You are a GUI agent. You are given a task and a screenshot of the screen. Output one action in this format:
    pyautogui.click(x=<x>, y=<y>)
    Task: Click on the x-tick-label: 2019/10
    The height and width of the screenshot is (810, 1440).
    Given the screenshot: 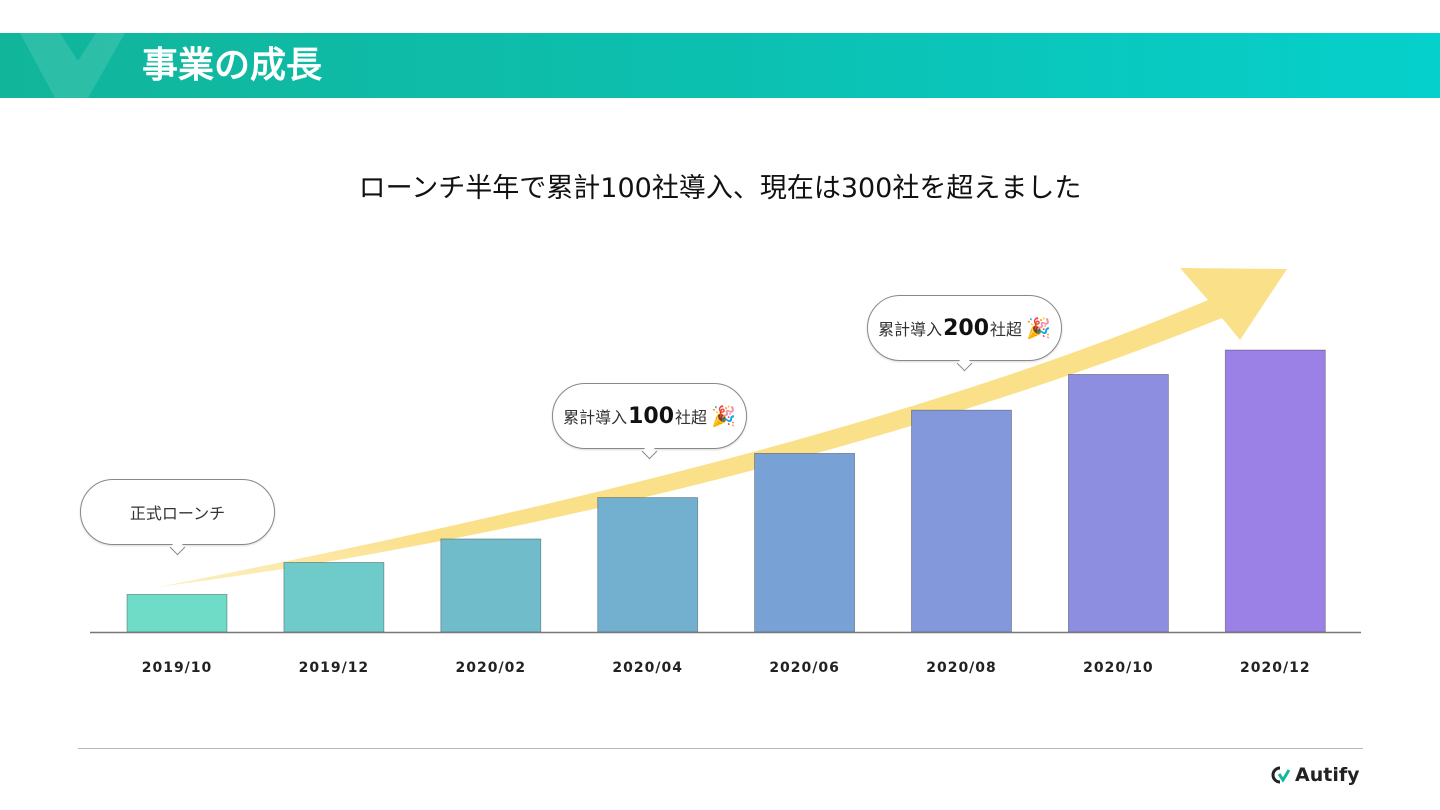 What is the action you would take?
    pyautogui.click(x=177, y=668)
    